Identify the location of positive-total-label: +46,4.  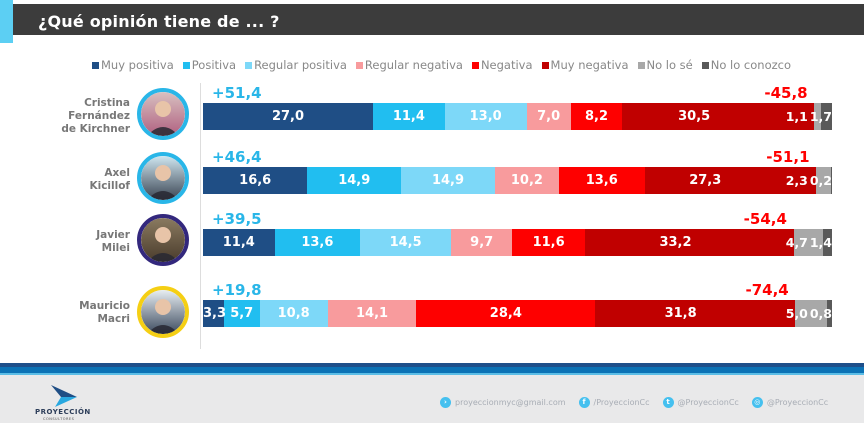
(237, 157).